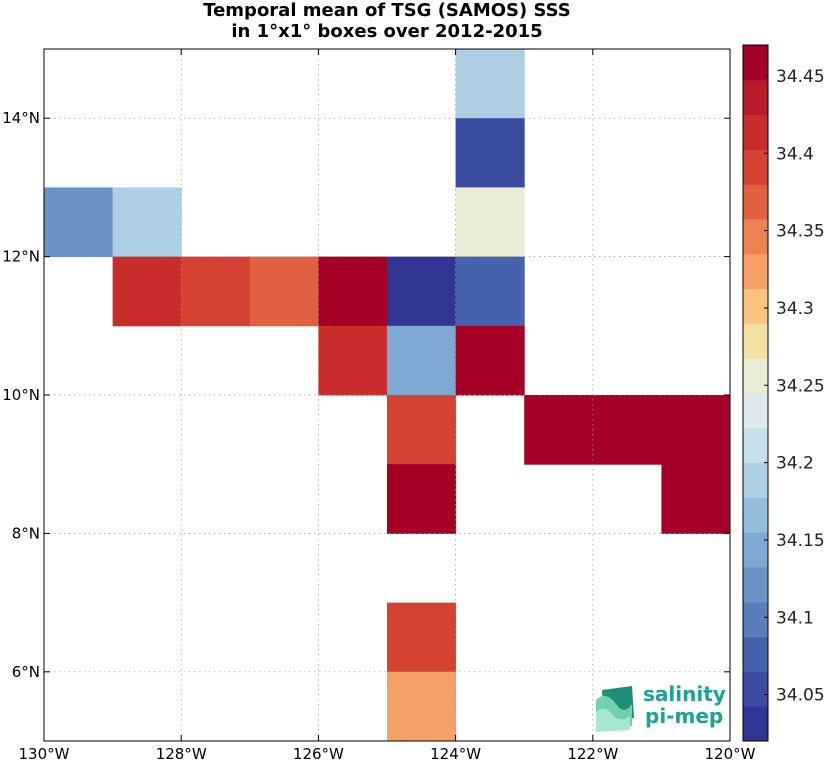  I want to click on colorbar-tick-label: 34.3, so click(795, 309).